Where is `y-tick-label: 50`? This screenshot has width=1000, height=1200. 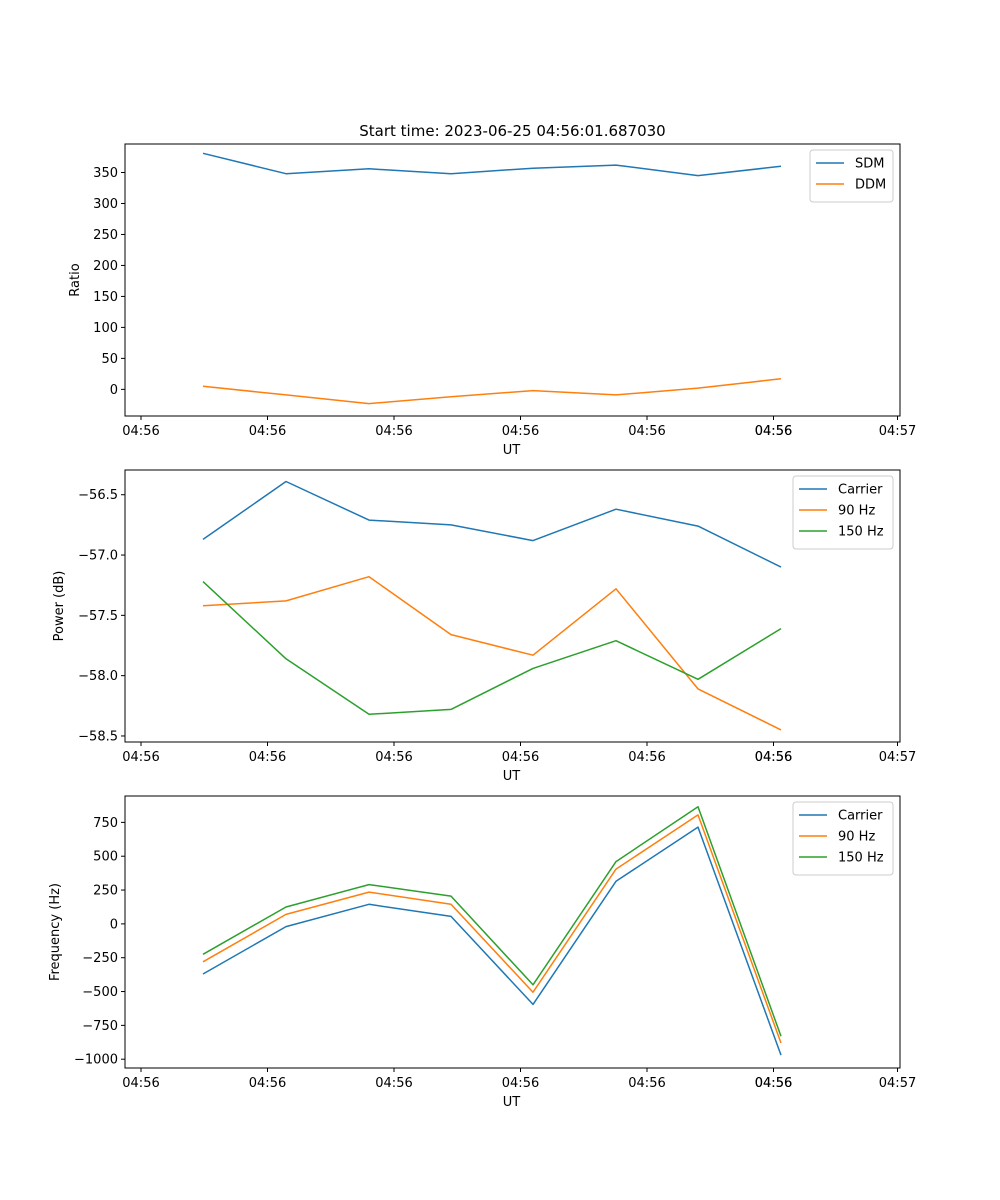
y-tick-label: 50 is located at coordinates (109, 359).